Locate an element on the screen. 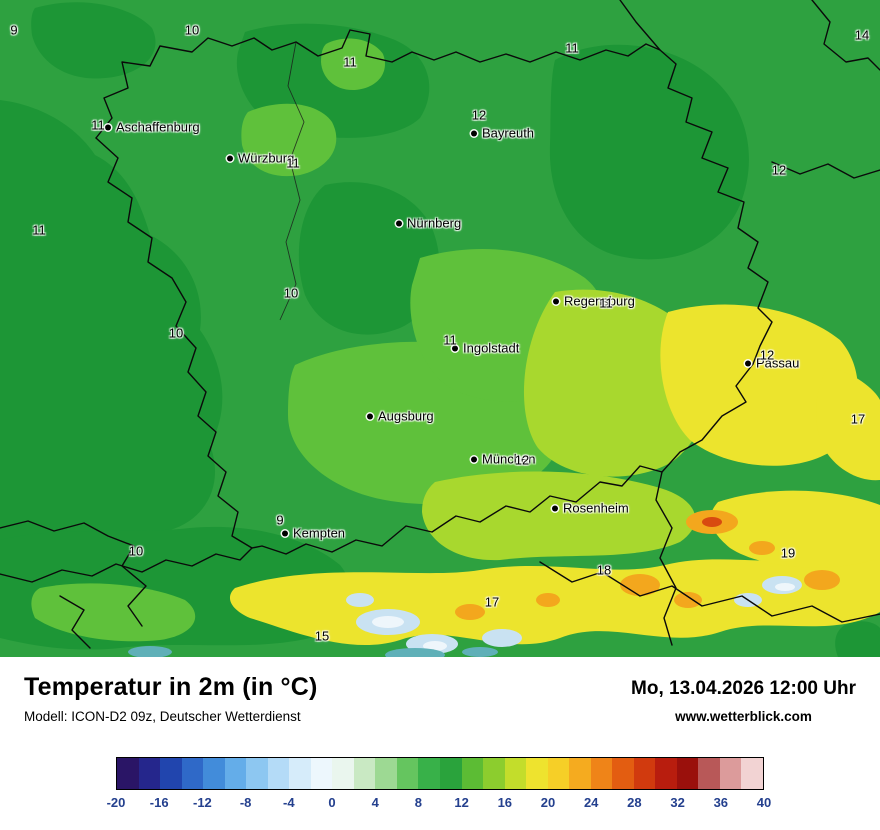 The height and width of the screenshot is (830, 880). city-marker: Bayreuth is located at coordinates (502, 133).